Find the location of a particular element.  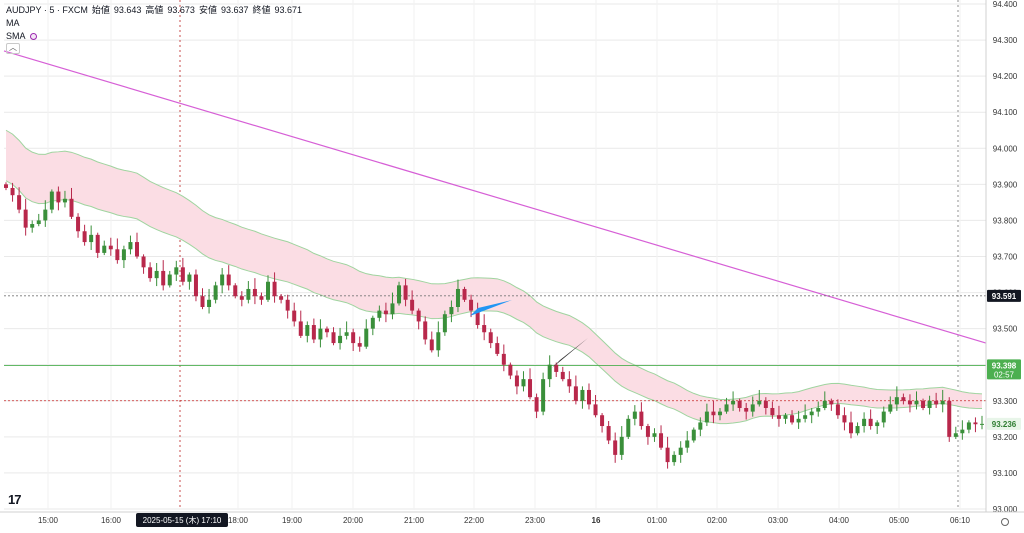

symbol-line: AUDJPY · 5 · FXCM is located at coordinates (47, 10).